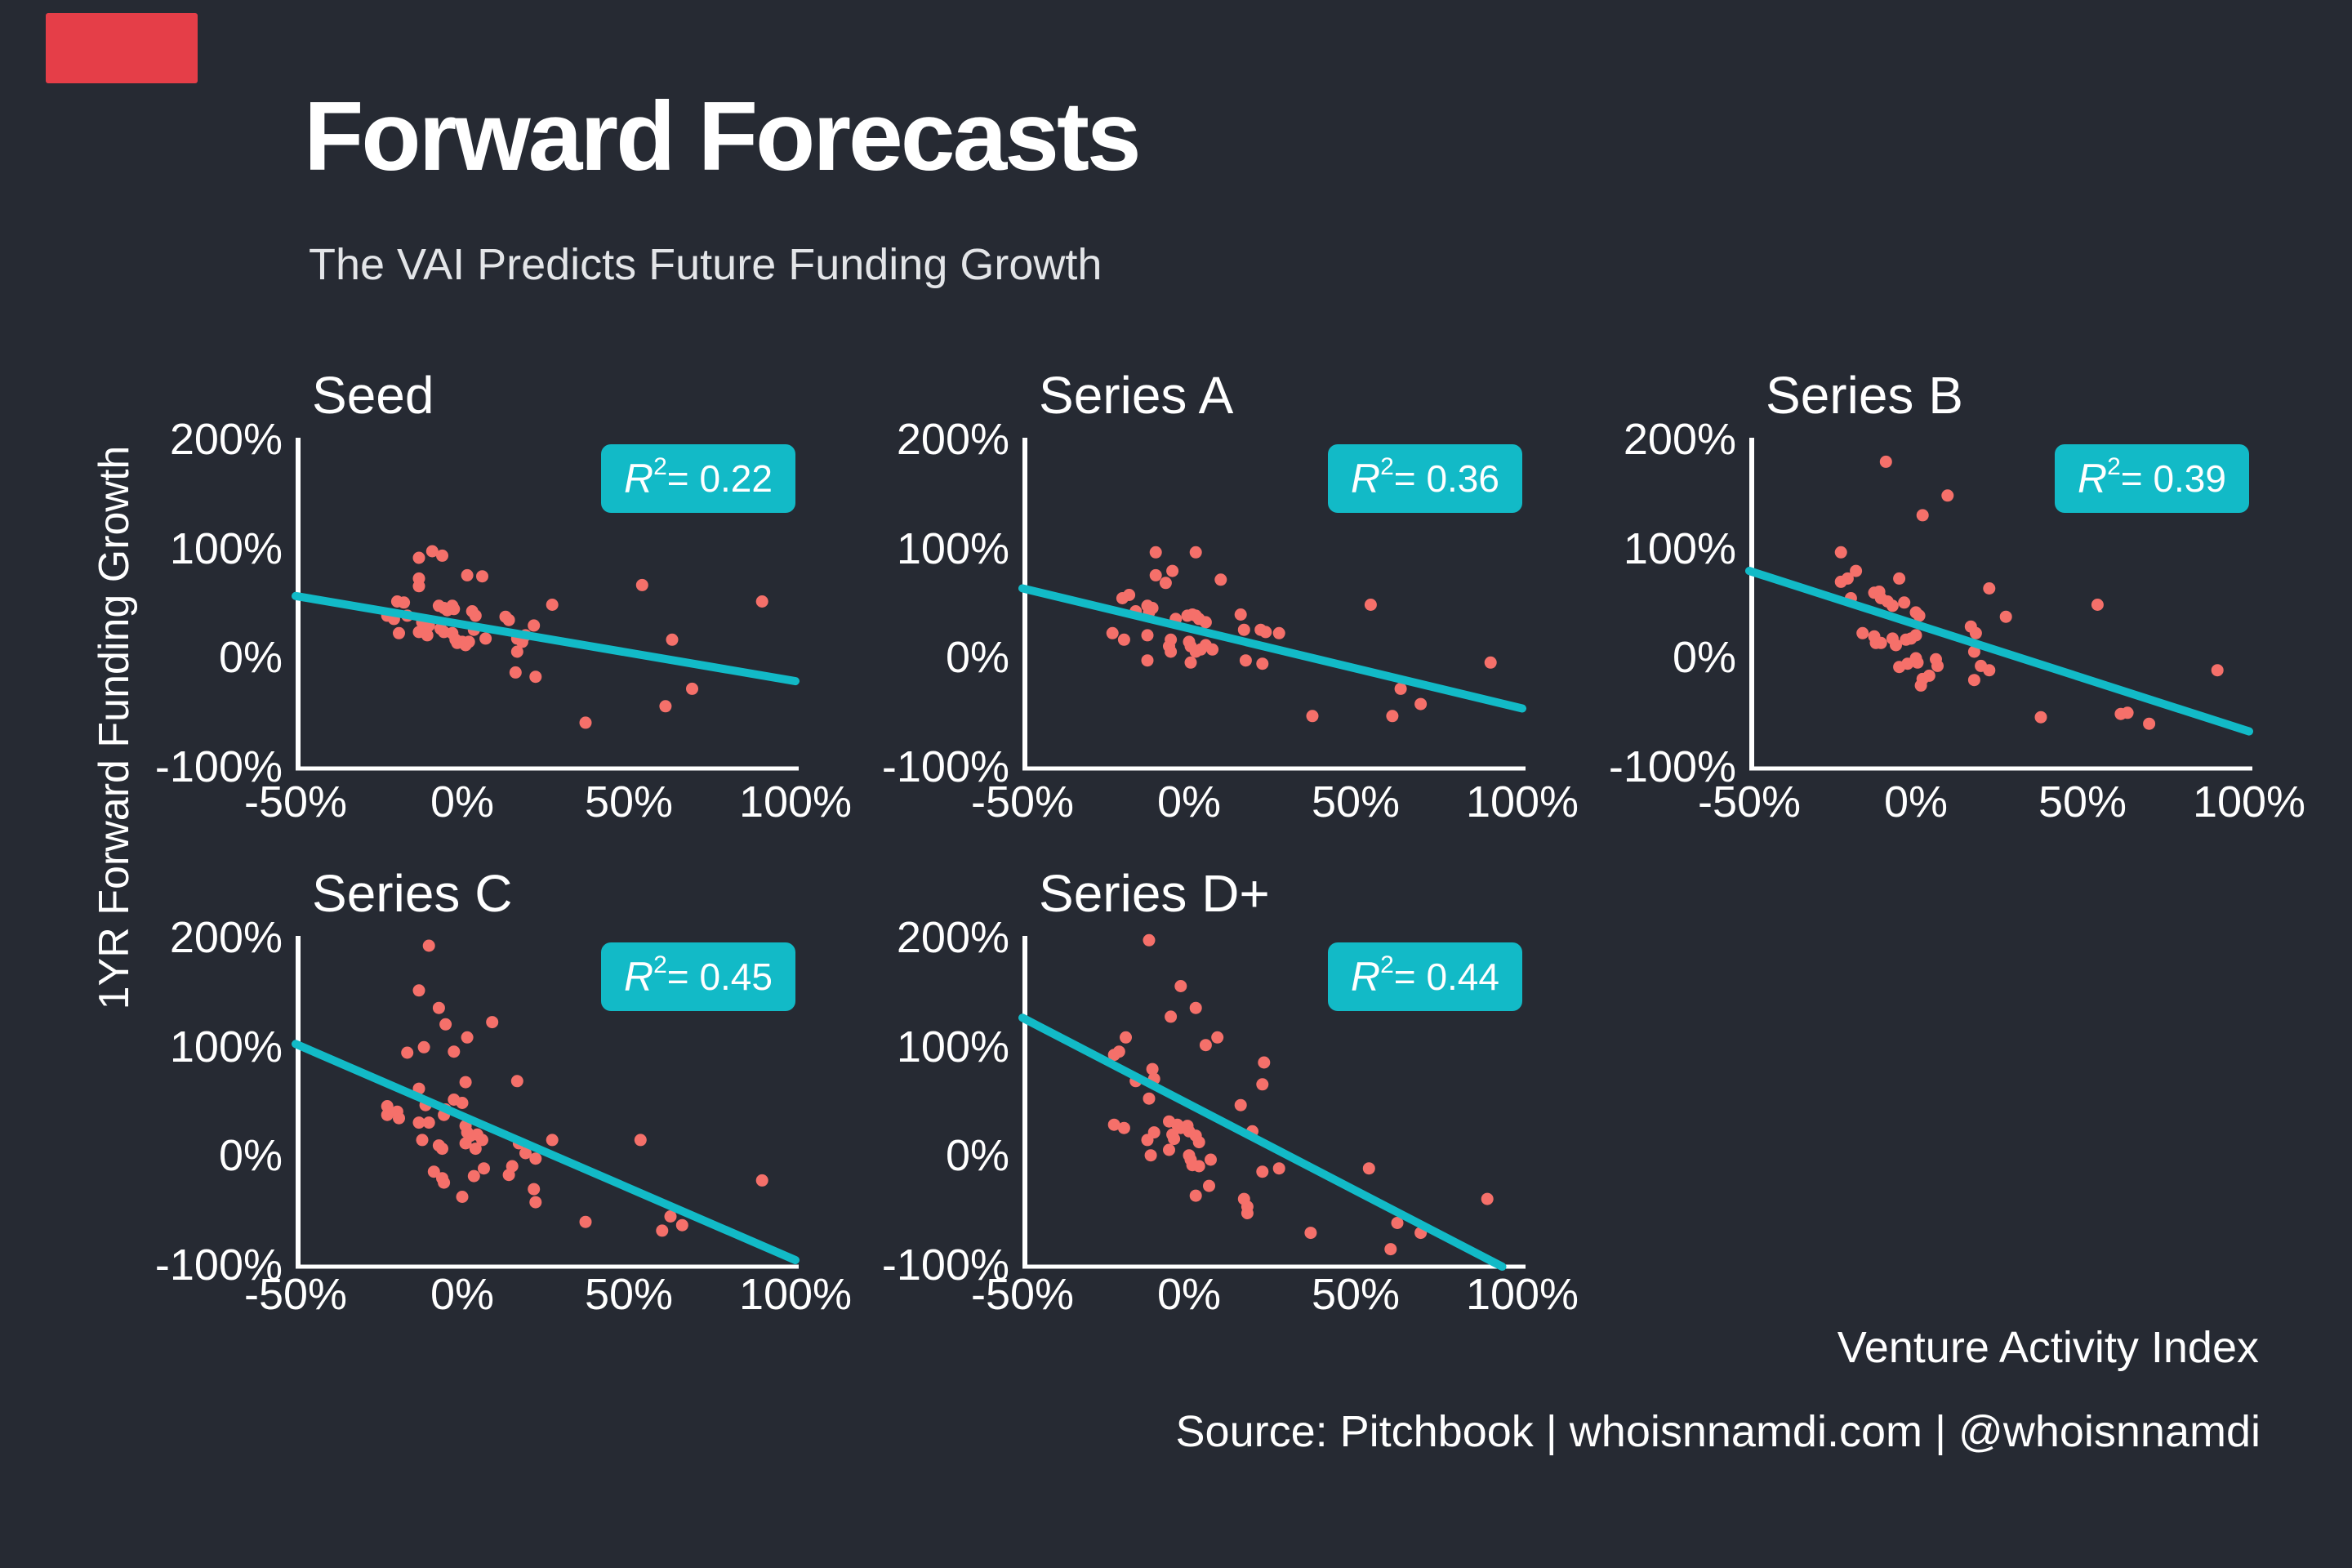  I want to click on x-tick-label: 100%, so click(2249, 801).